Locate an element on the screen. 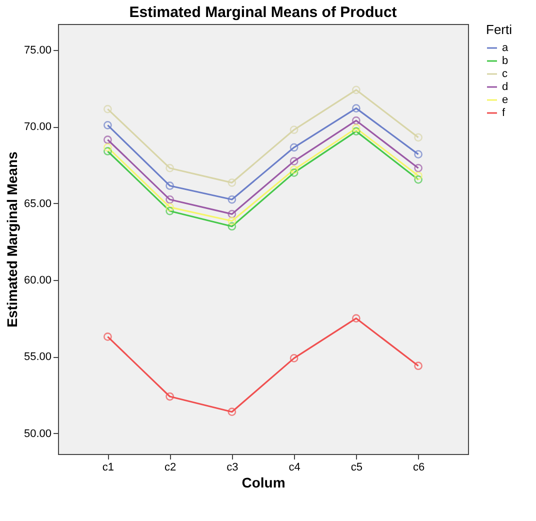 This screenshot has height=521, width=536. x-tick-label: c6 is located at coordinates (418, 468).